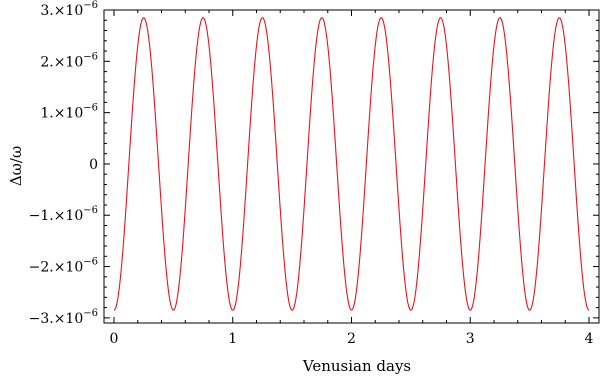 The height and width of the screenshot is (379, 605). What do you see at coordinates (114, 339) in the screenshot?
I see `x-tick-label: 0` at bounding box center [114, 339].